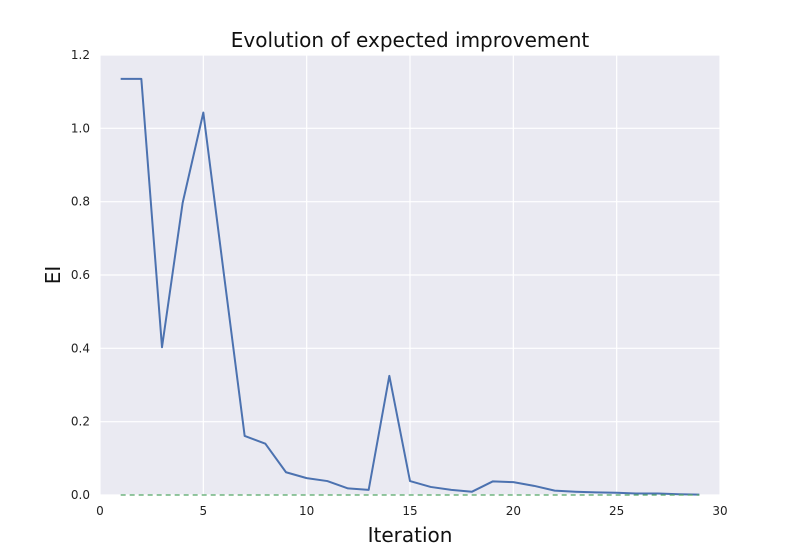 This screenshot has width=800, height=550. I want to click on x-tick-label: 10, so click(306, 511).